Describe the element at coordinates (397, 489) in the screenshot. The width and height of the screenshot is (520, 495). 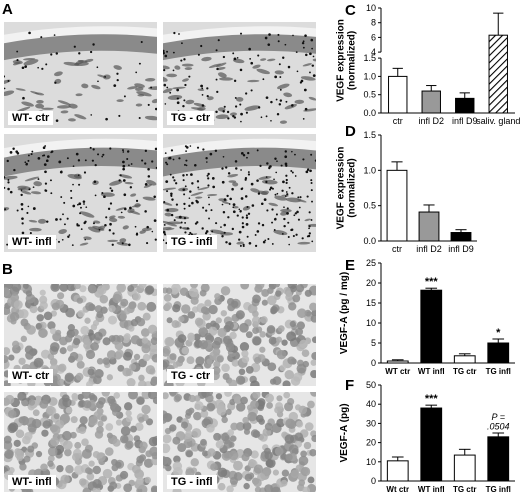
I see `x-tick-label: Wt ctr` at that location.